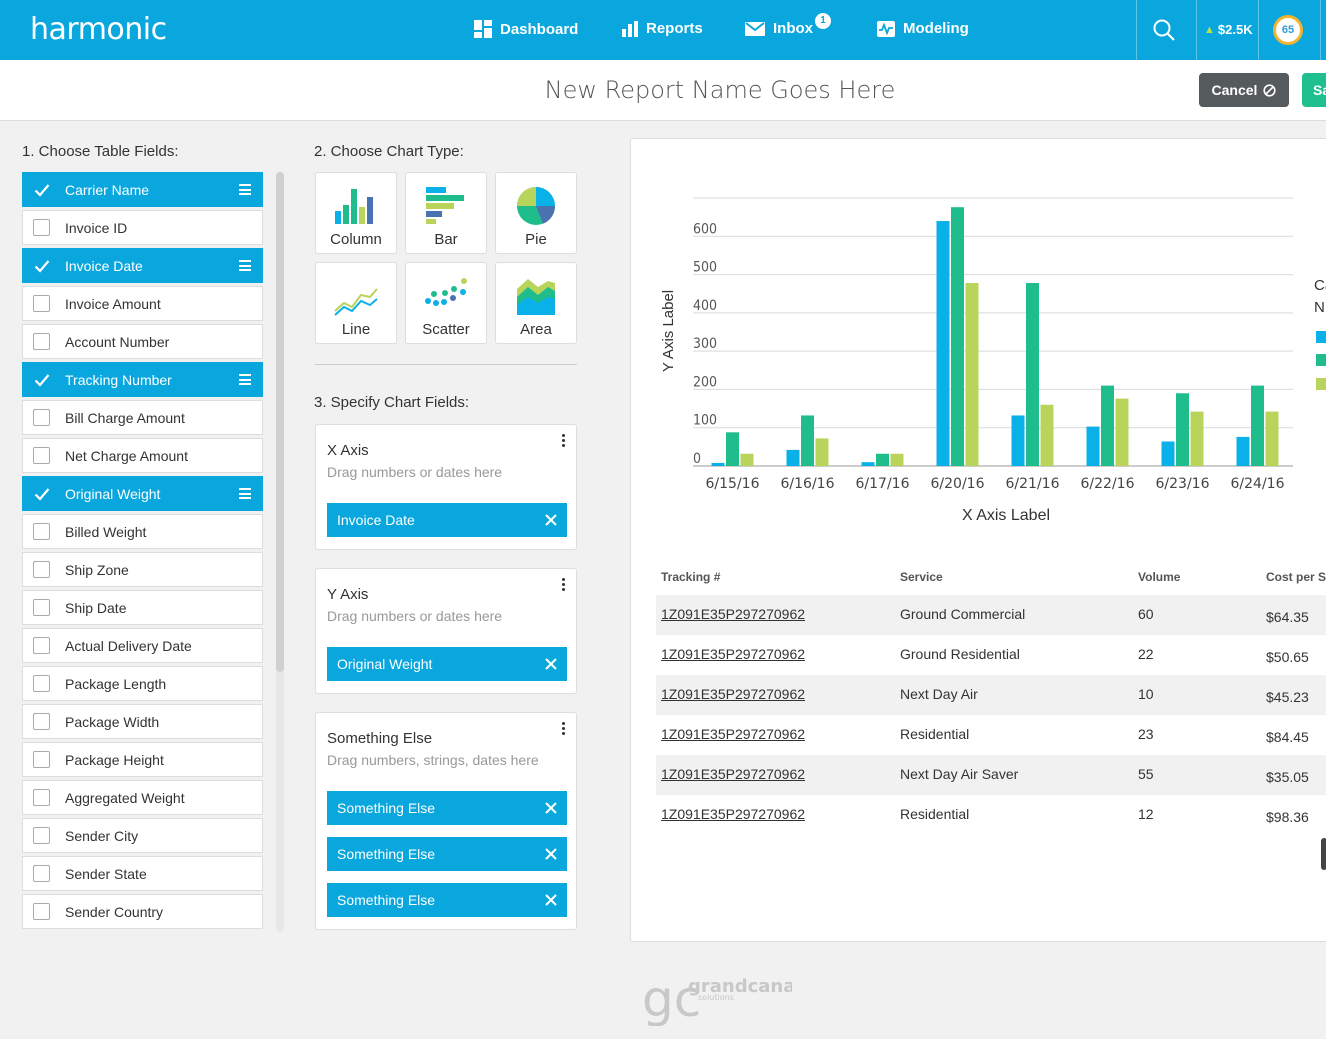  What do you see at coordinates (921, 577) in the screenshot?
I see `column-header-service: Service` at bounding box center [921, 577].